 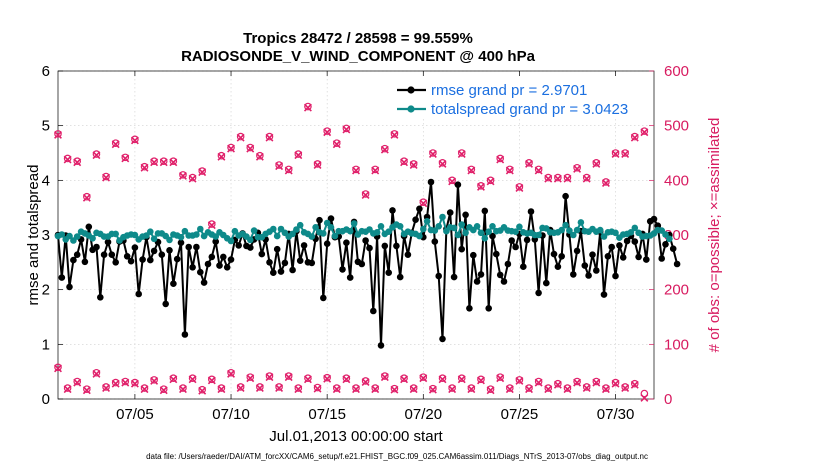 I want to click on x-tick-label: 07/20, so click(x=424, y=414).